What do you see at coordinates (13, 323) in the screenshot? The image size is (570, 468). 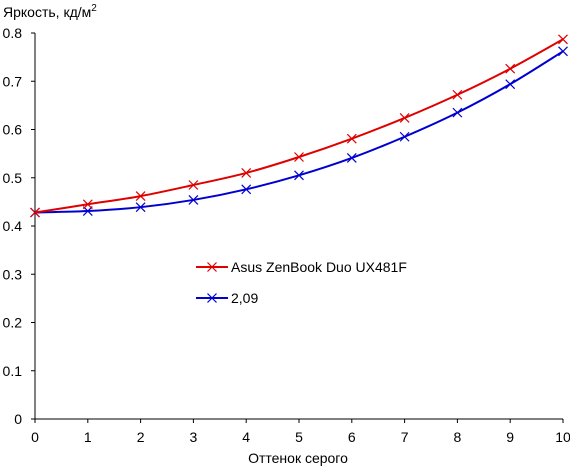 I see `y-tick-label: 0.2` at bounding box center [13, 323].